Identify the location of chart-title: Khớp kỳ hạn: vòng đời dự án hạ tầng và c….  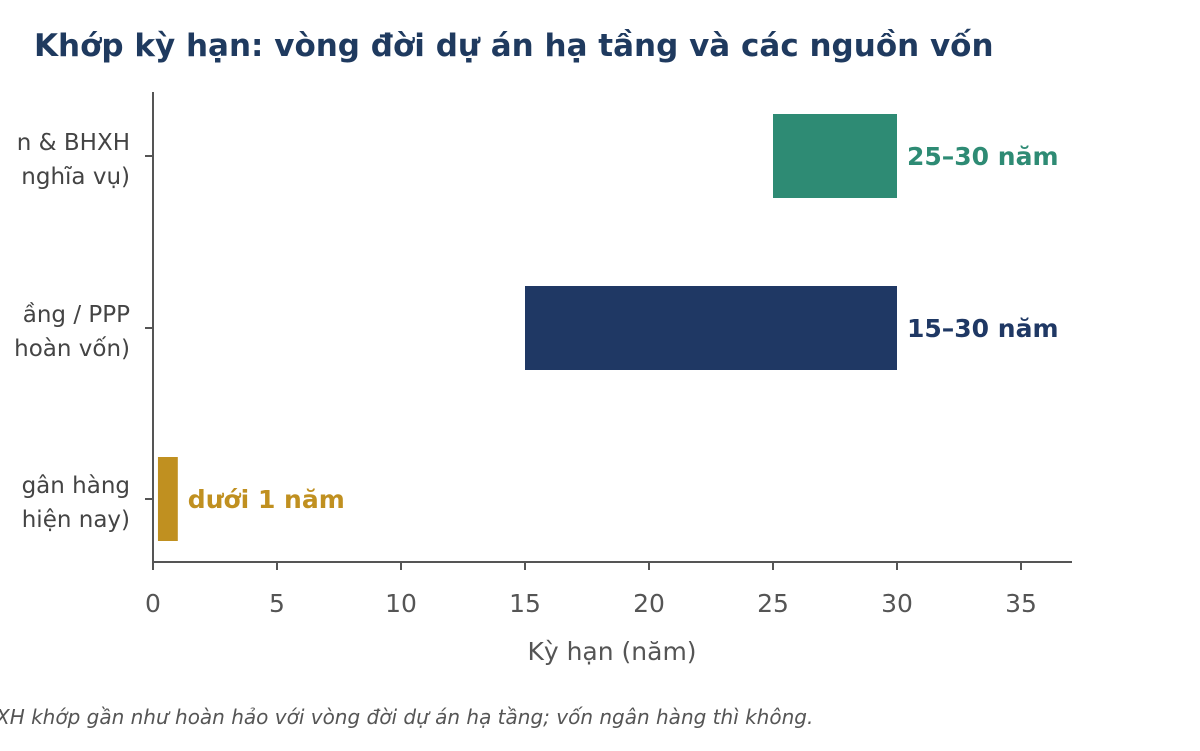
(514, 46).